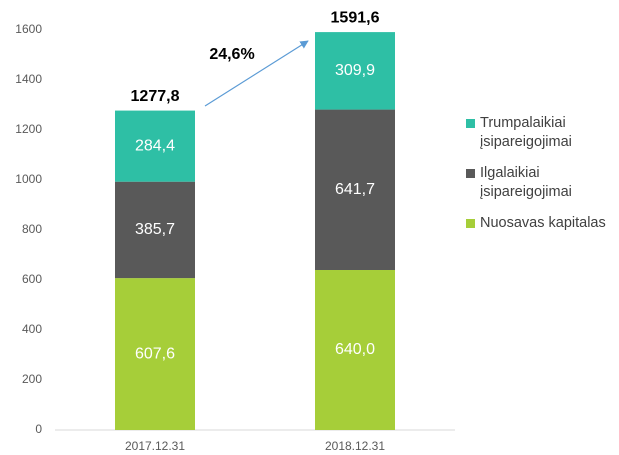 The image size is (619, 455). I want to click on y-tick-label: 1400, so click(28, 79).